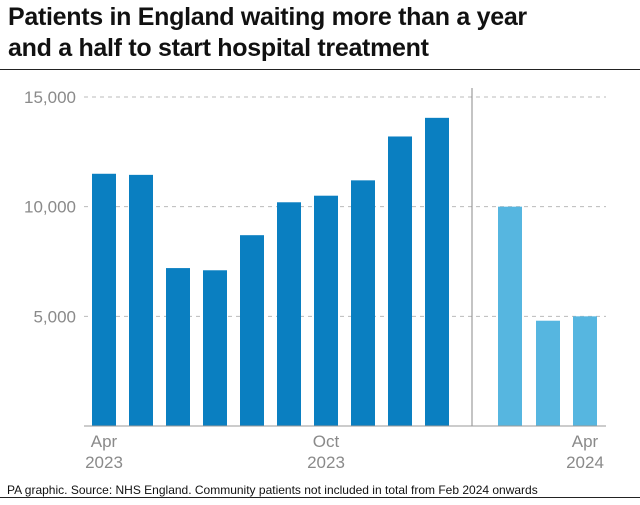  What do you see at coordinates (585, 462) in the screenshot?
I see `x-tick-label: 2024` at bounding box center [585, 462].